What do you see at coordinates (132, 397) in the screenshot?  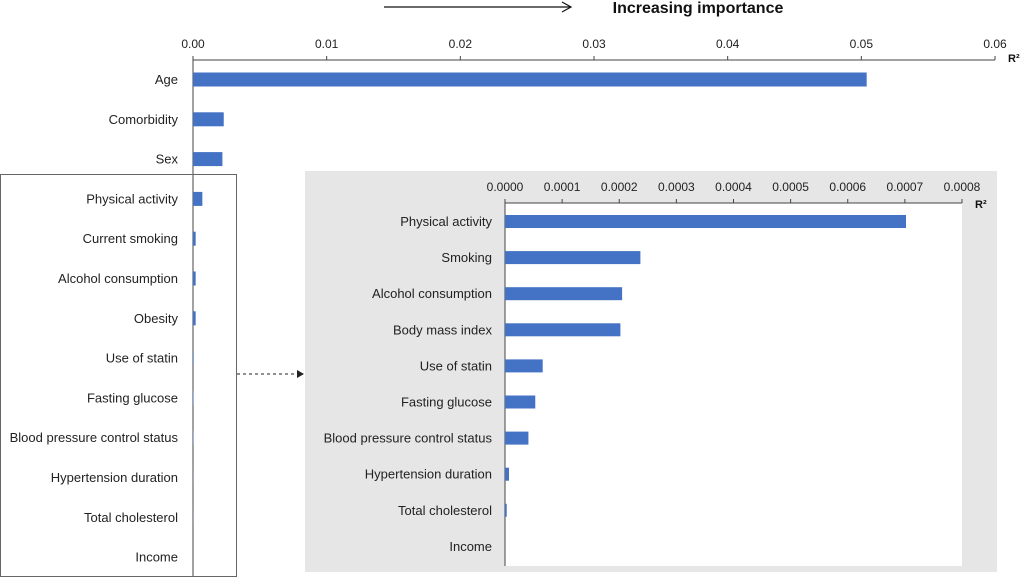 I see `main-category-label: Fasting glucose` at bounding box center [132, 397].